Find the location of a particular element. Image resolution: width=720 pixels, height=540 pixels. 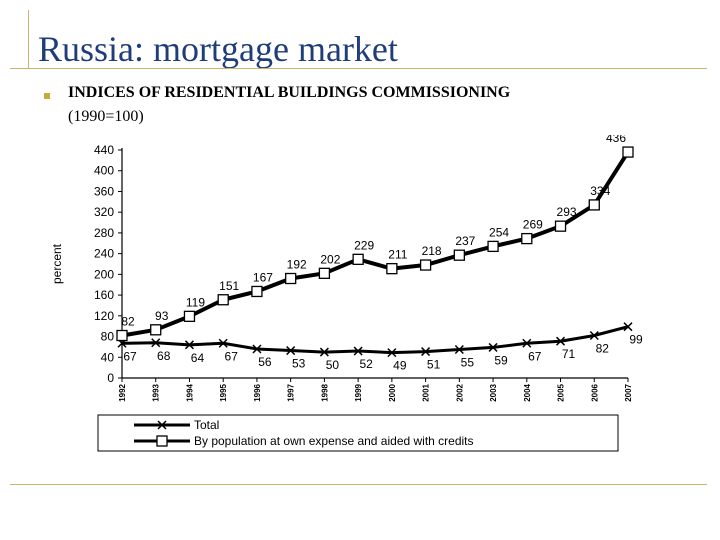

x-tick-label: 2005 is located at coordinates (561, 392).